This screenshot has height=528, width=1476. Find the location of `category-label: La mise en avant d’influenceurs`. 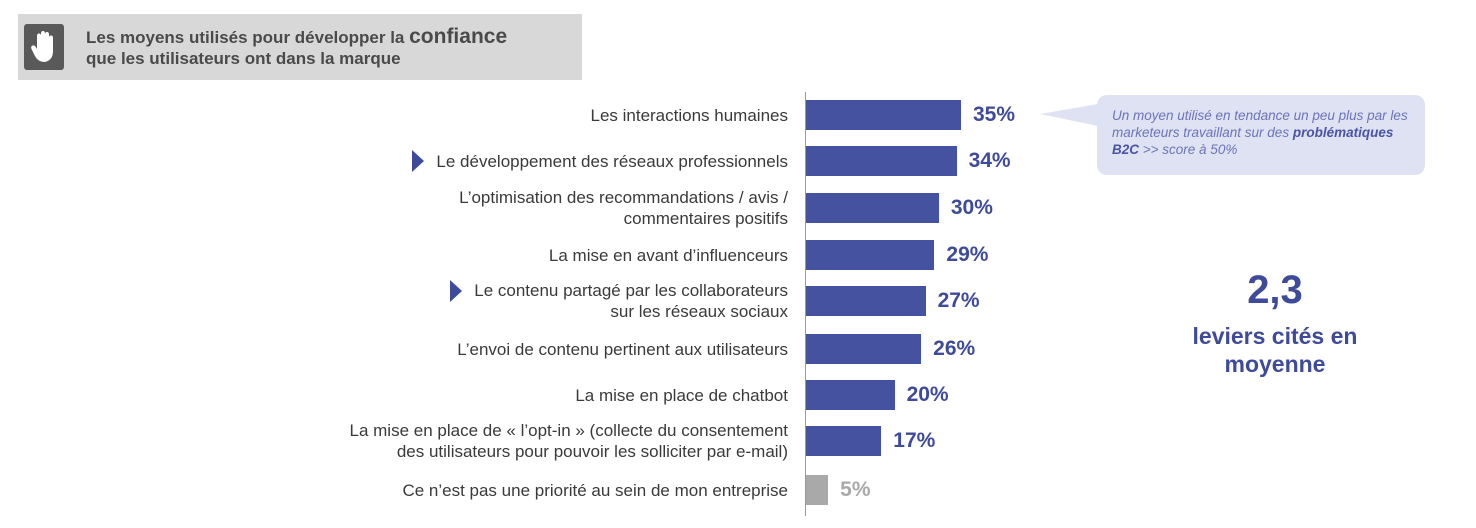

category-label: La mise en avant d’influenceurs is located at coordinates (668, 255).